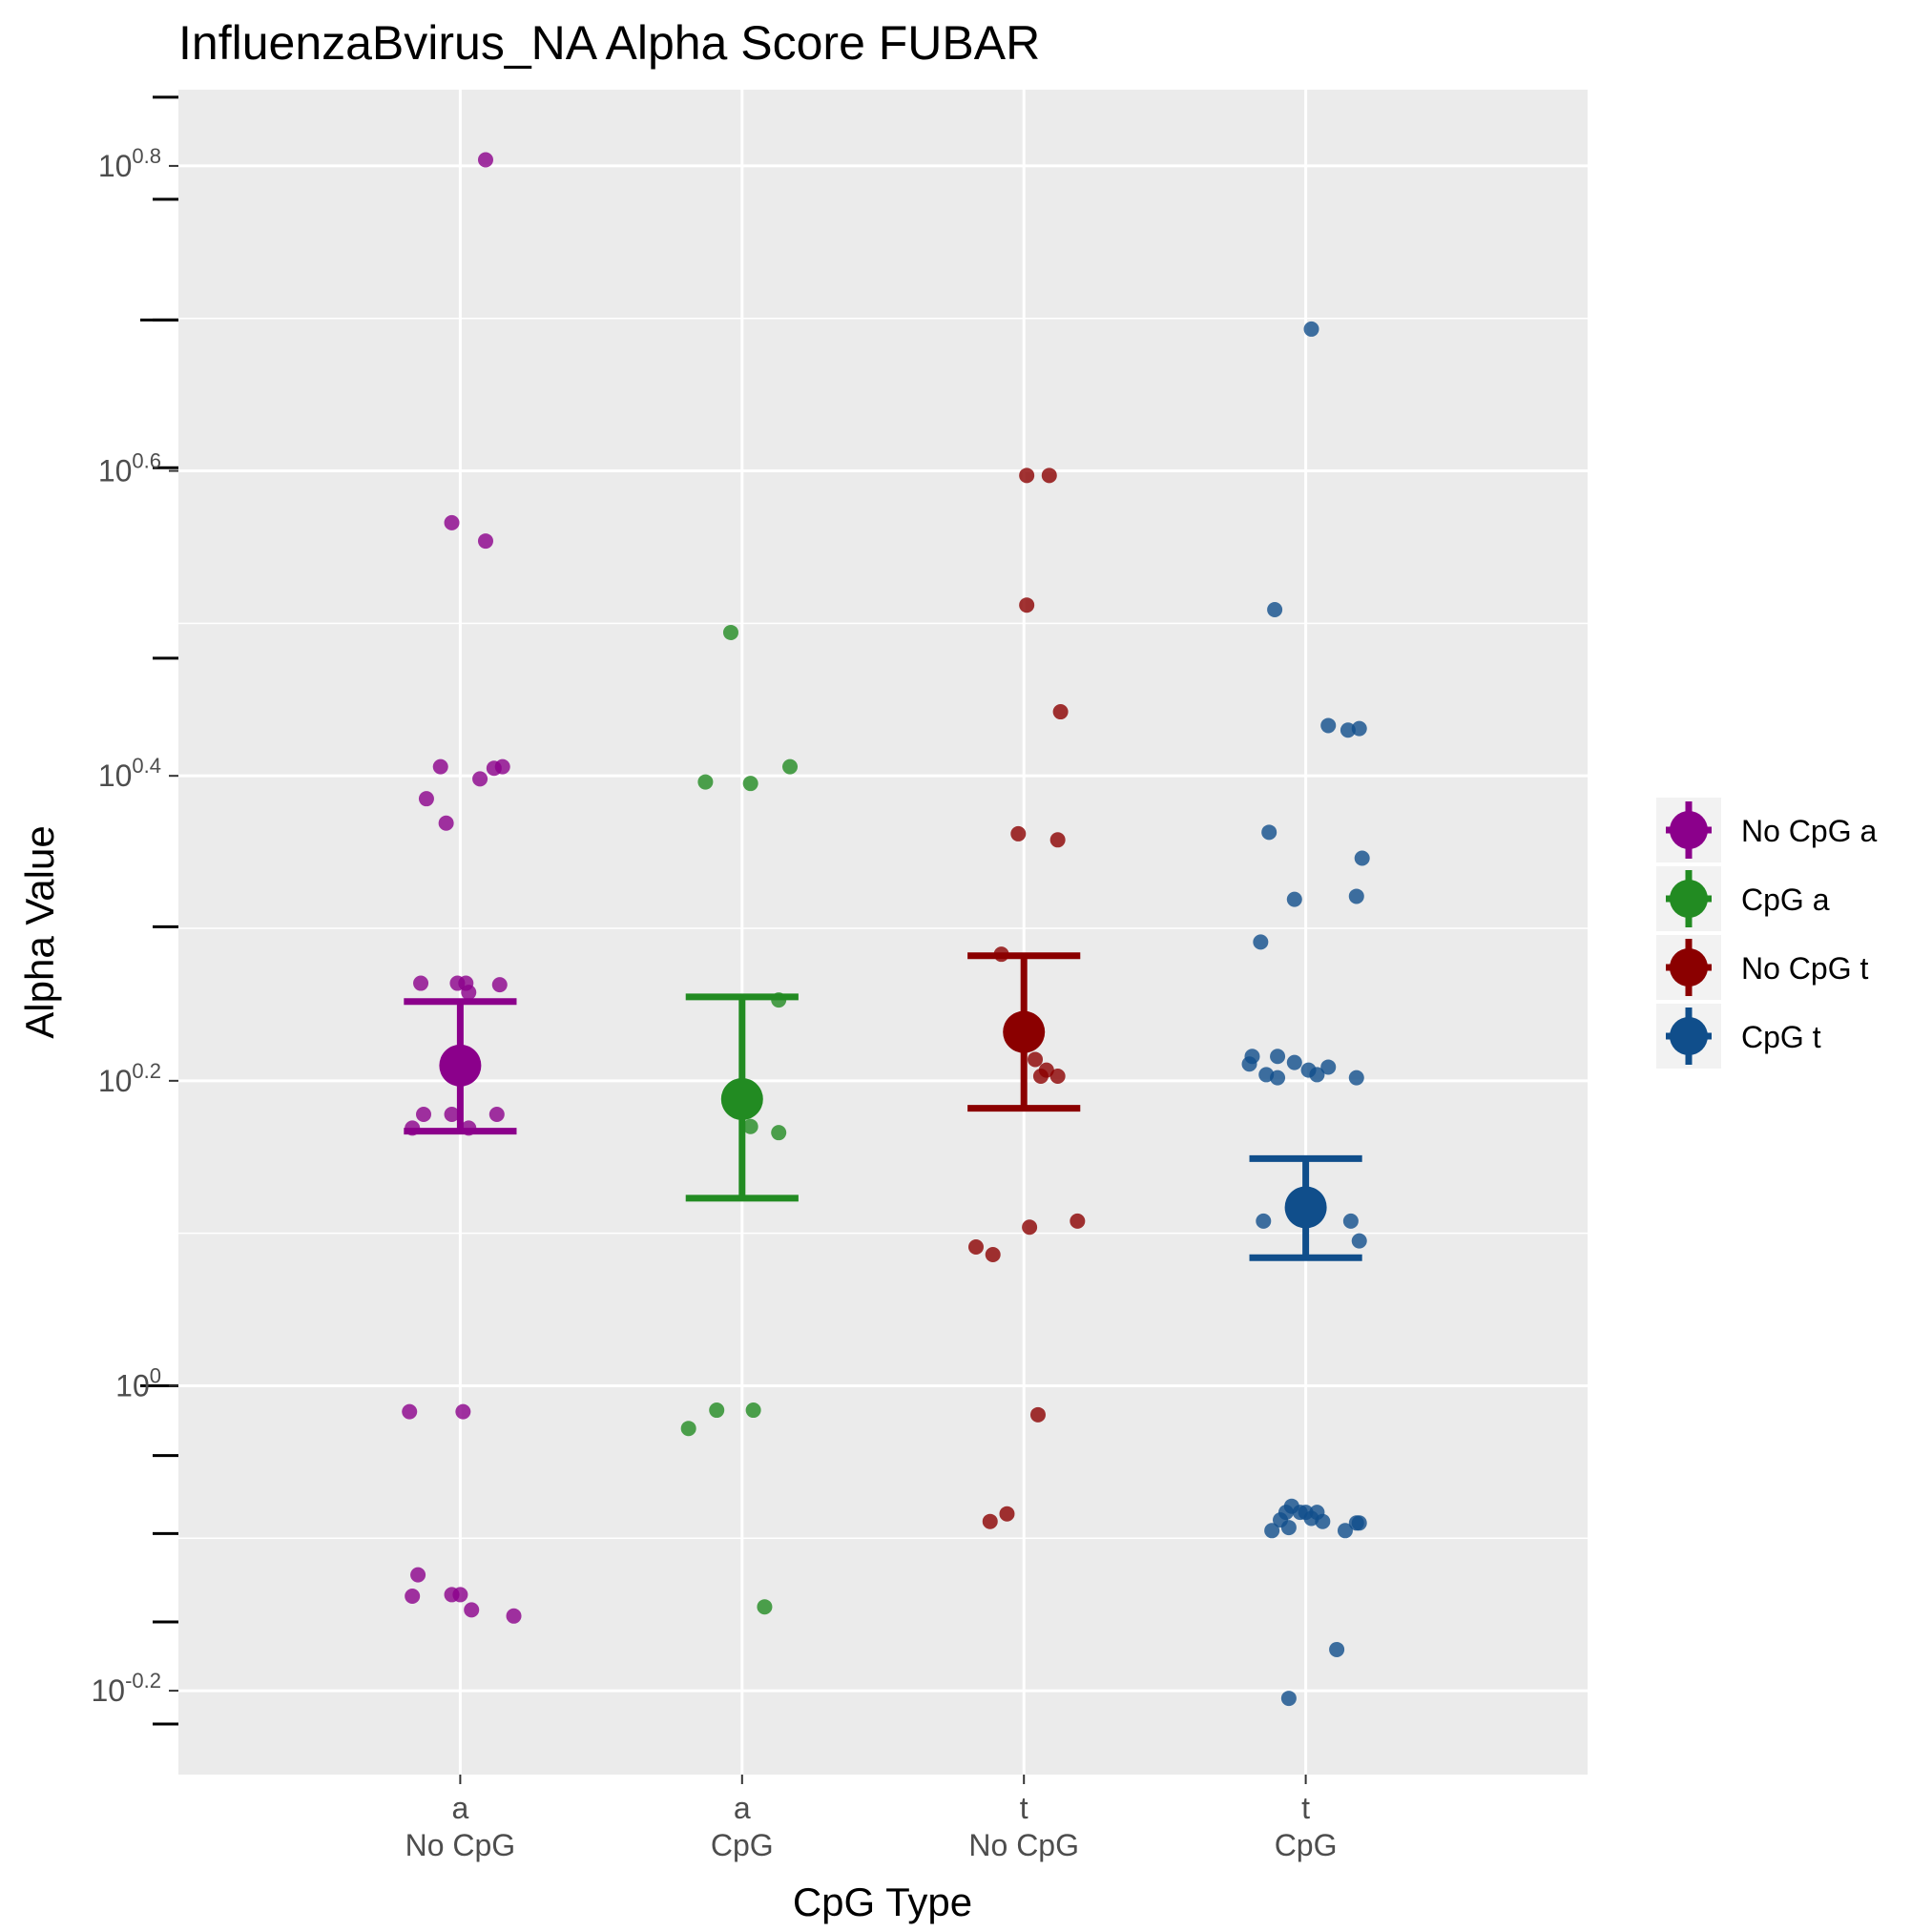 The image size is (1932, 1932). I want to click on chart-title: InfluenzaBvirus_NA Alpha Score FUBAR, so click(609, 43).